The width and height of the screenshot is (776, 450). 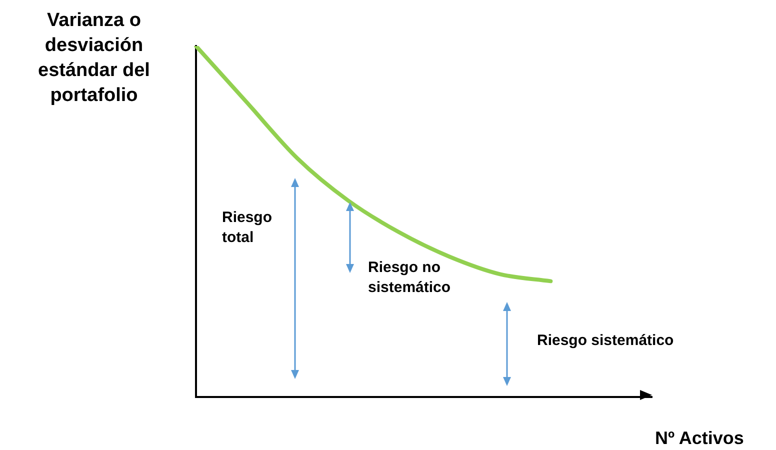 I want to click on x-axis-title: Nº Activos, so click(x=699, y=438).